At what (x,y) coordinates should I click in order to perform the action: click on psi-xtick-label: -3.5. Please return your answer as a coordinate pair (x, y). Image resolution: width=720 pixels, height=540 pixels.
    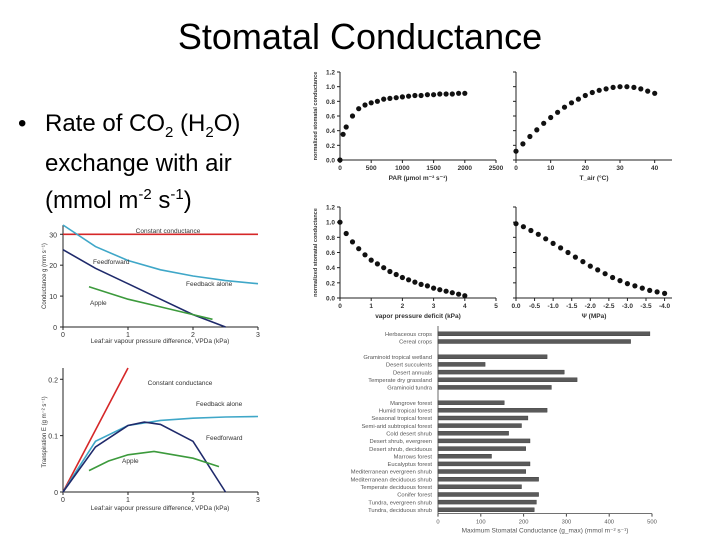
    Looking at the image, I should click on (646, 306).